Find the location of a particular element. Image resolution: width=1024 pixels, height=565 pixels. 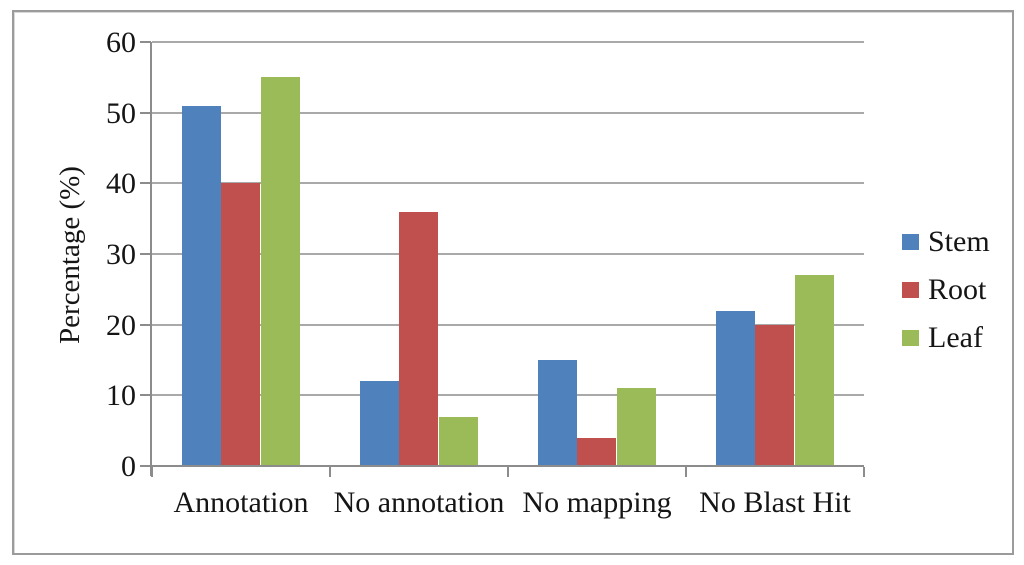

bar-root-annotation is located at coordinates (241, 324).